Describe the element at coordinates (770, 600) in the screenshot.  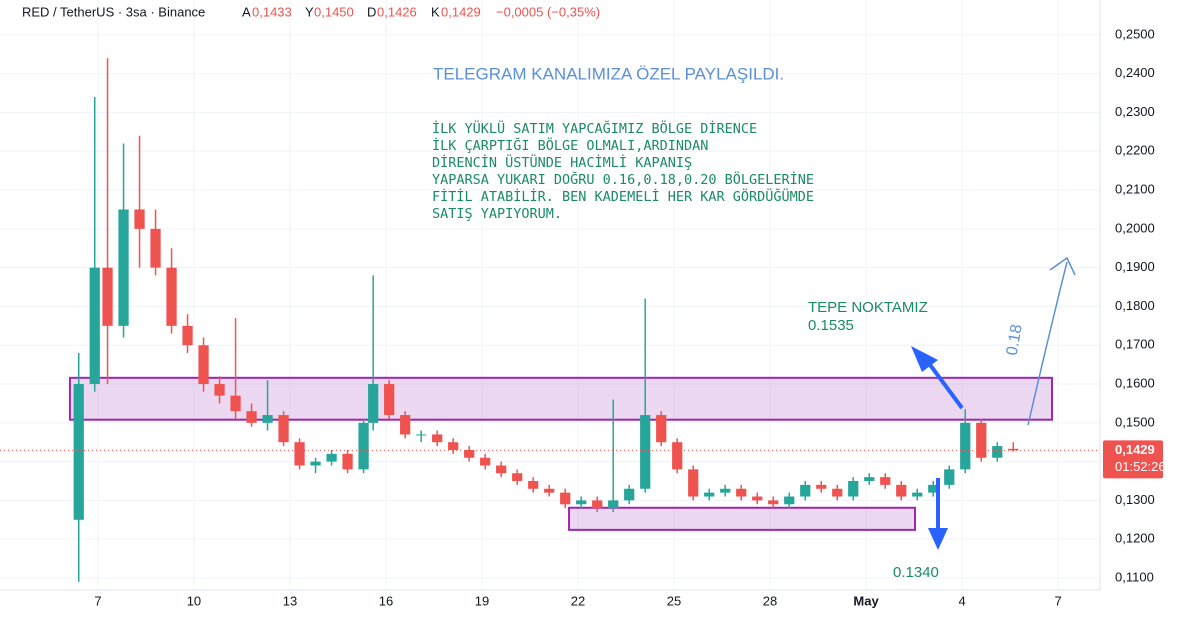
I see `x-tick-label: 28` at that location.